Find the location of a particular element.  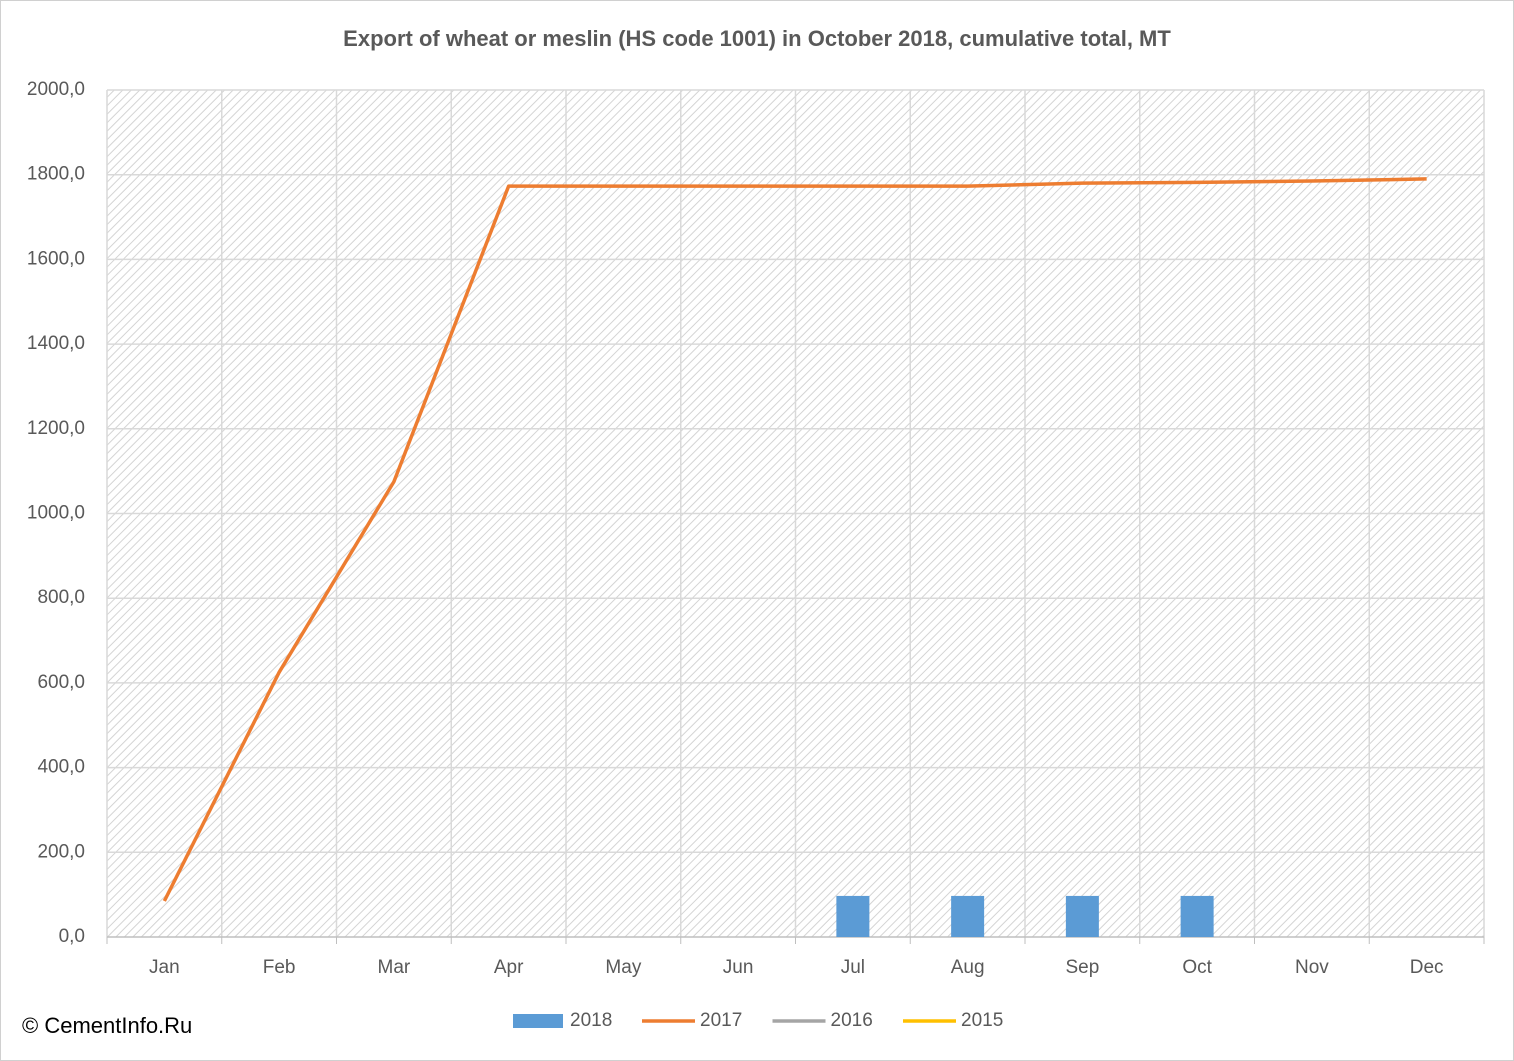

x-tick-label: Nov is located at coordinates (1312, 967).